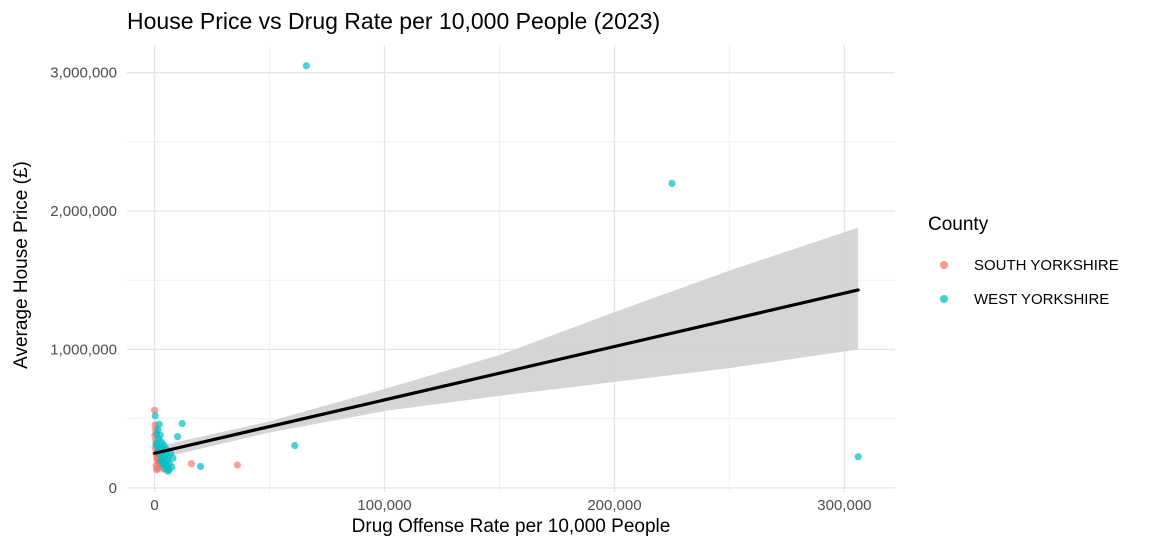 The image size is (1169, 538). What do you see at coordinates (83, 73) in the screenshot?
I see `y-tick-label: 3,000,000` at bounding box center [83, 73].